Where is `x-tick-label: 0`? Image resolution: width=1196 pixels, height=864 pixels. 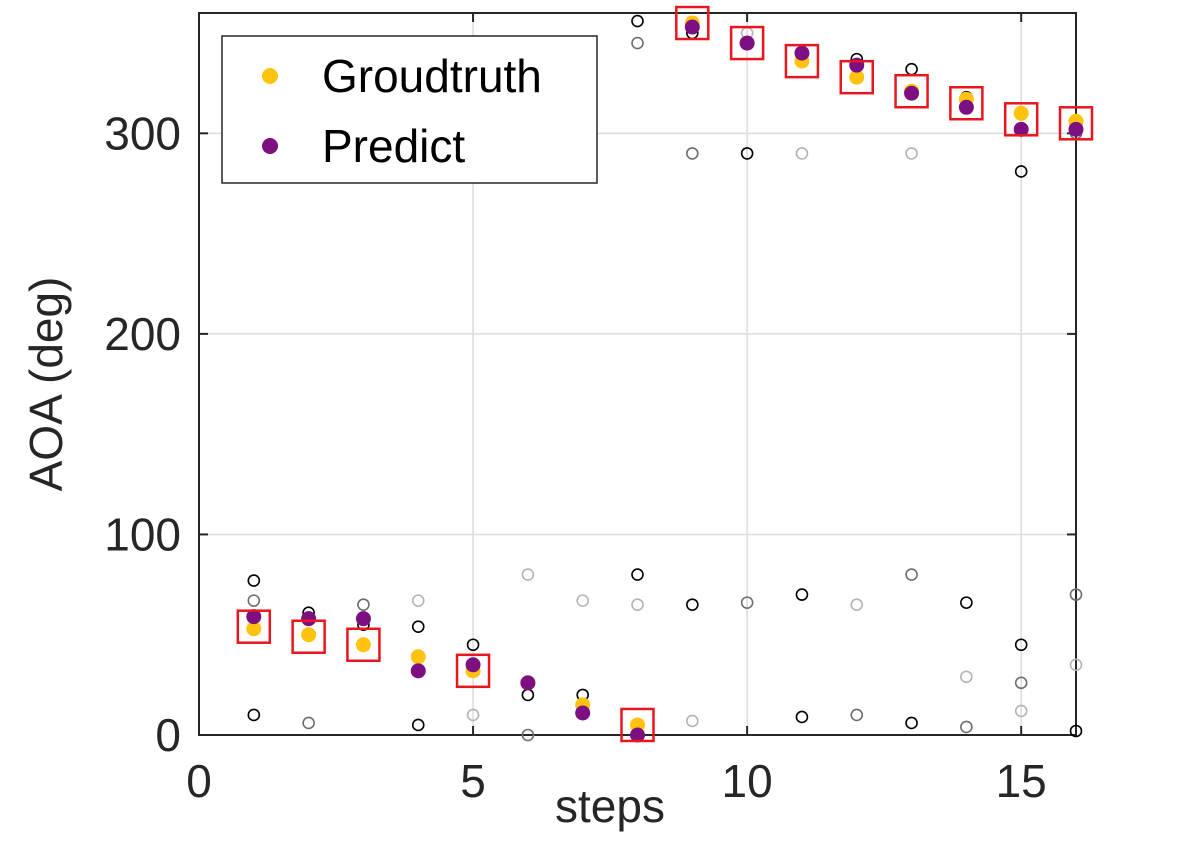
x-tick-label: 0 is located at coordinates (199, 781).